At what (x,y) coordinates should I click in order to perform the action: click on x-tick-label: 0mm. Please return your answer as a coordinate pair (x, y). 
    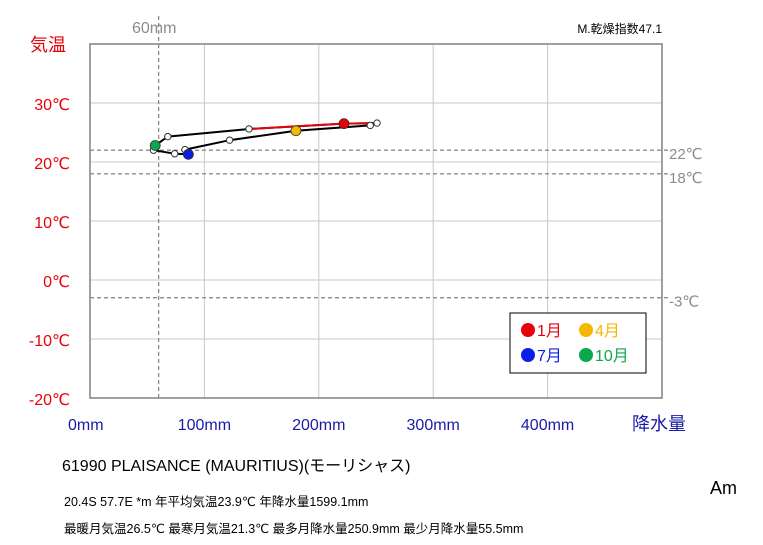
    Looking at the image, I should click on (86, 425).